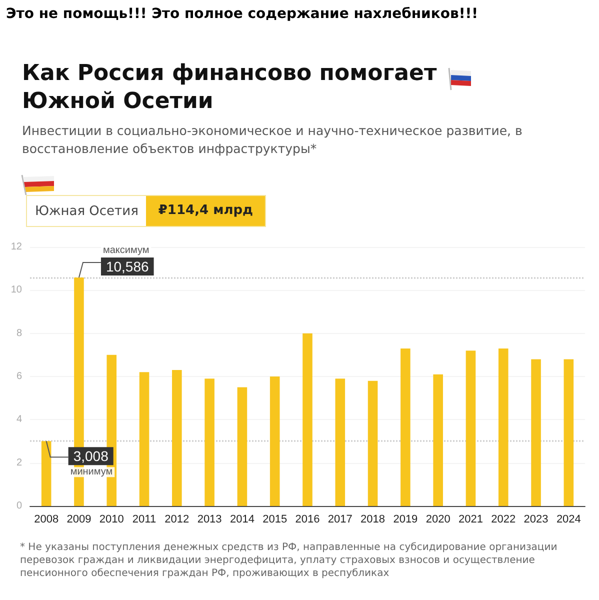 This screenshot has height=600, width=599. Describe the element at coordinates (289, 560) in the screenshot. I see `text: * Не указаны поступления денежных средств из РФ, направленные на субсидирование организации перевозок граждан и ликвидации энергодефицита, уплату страховых взносов и осуществление пенсионного обеспечения граждан РФ, проживающих в республиках` at that location.